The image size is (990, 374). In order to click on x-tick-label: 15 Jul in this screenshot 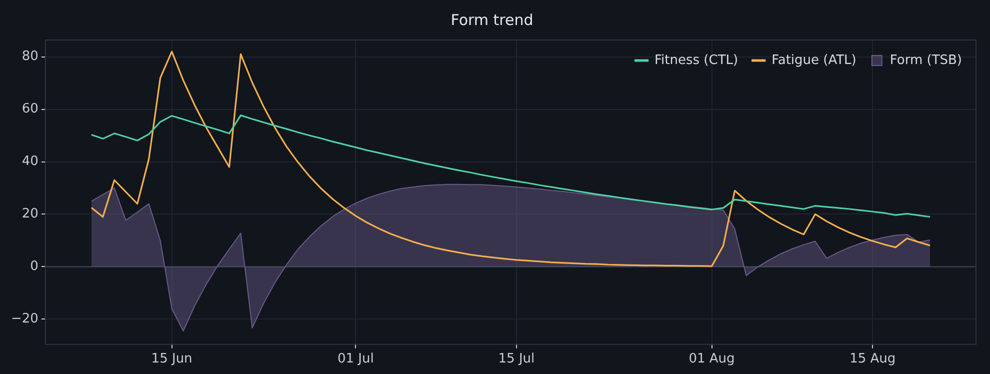, I will do `click(516, 359)`.